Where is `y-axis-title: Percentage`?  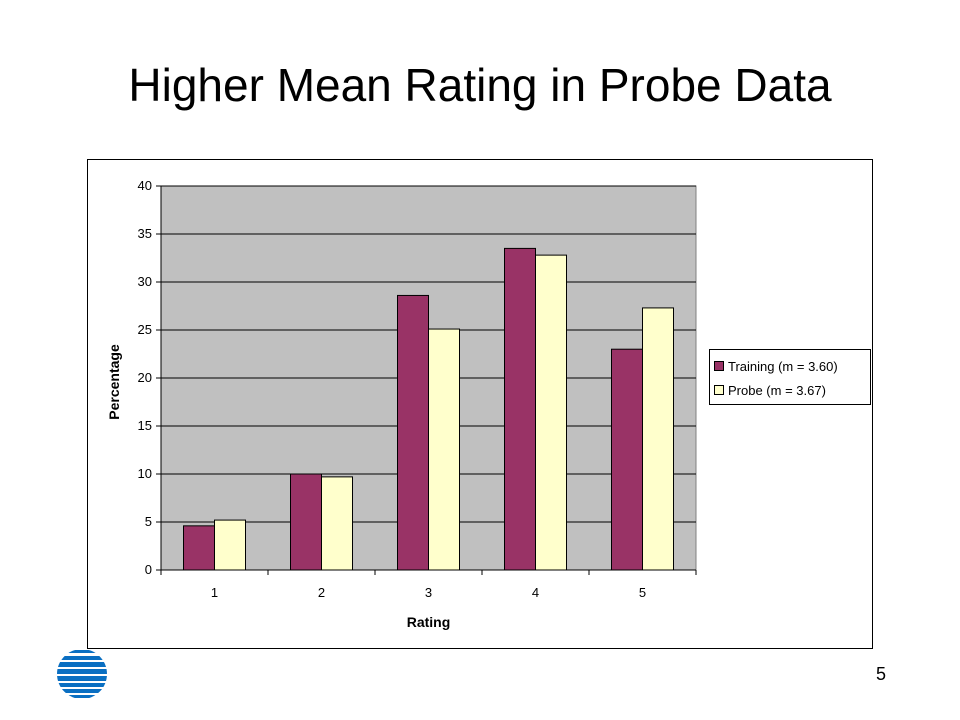
y-axis-title: Percentage is located at coordinates (114, 382).